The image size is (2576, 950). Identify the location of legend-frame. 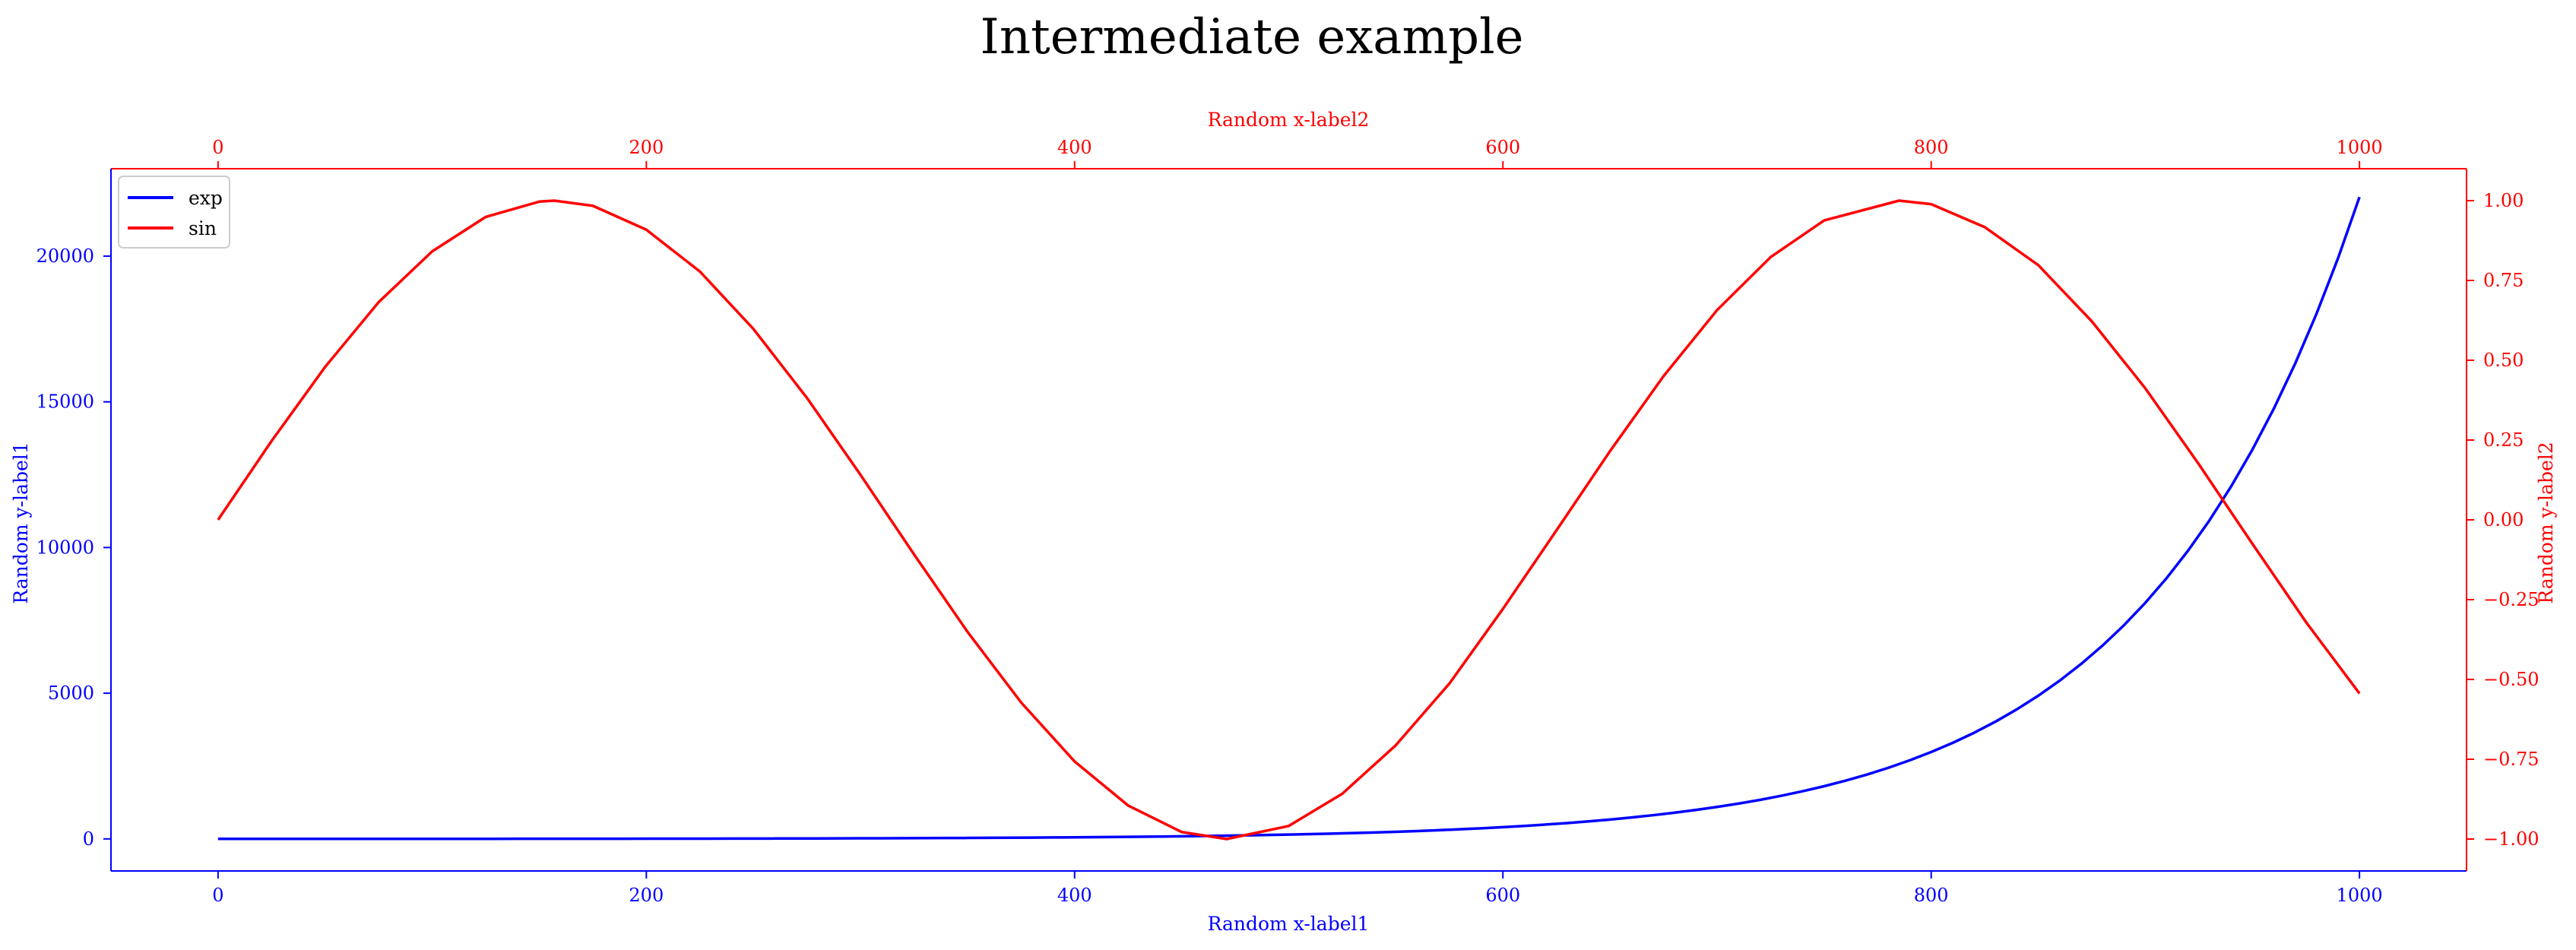
(174, 212).